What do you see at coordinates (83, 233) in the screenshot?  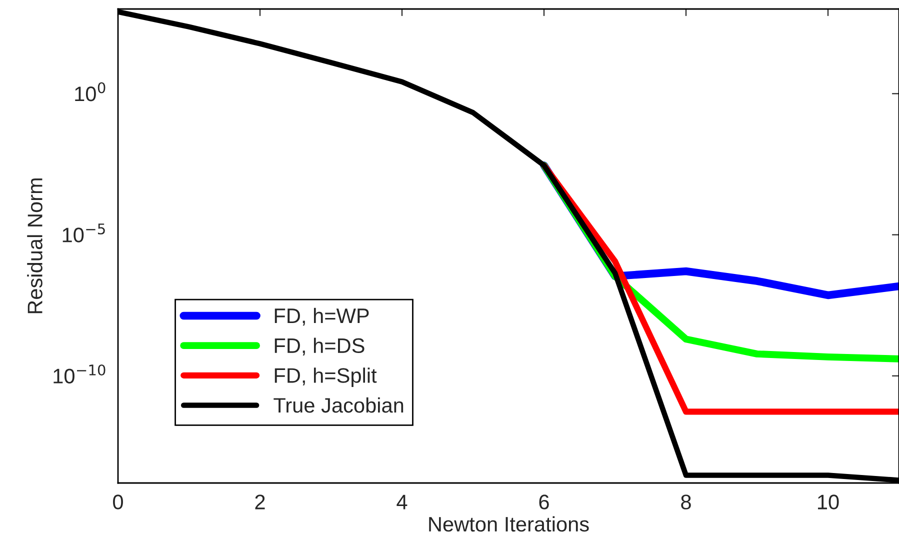 I see `y-tick-label: 10$^{−5}$` at bounding box center [83, 233].